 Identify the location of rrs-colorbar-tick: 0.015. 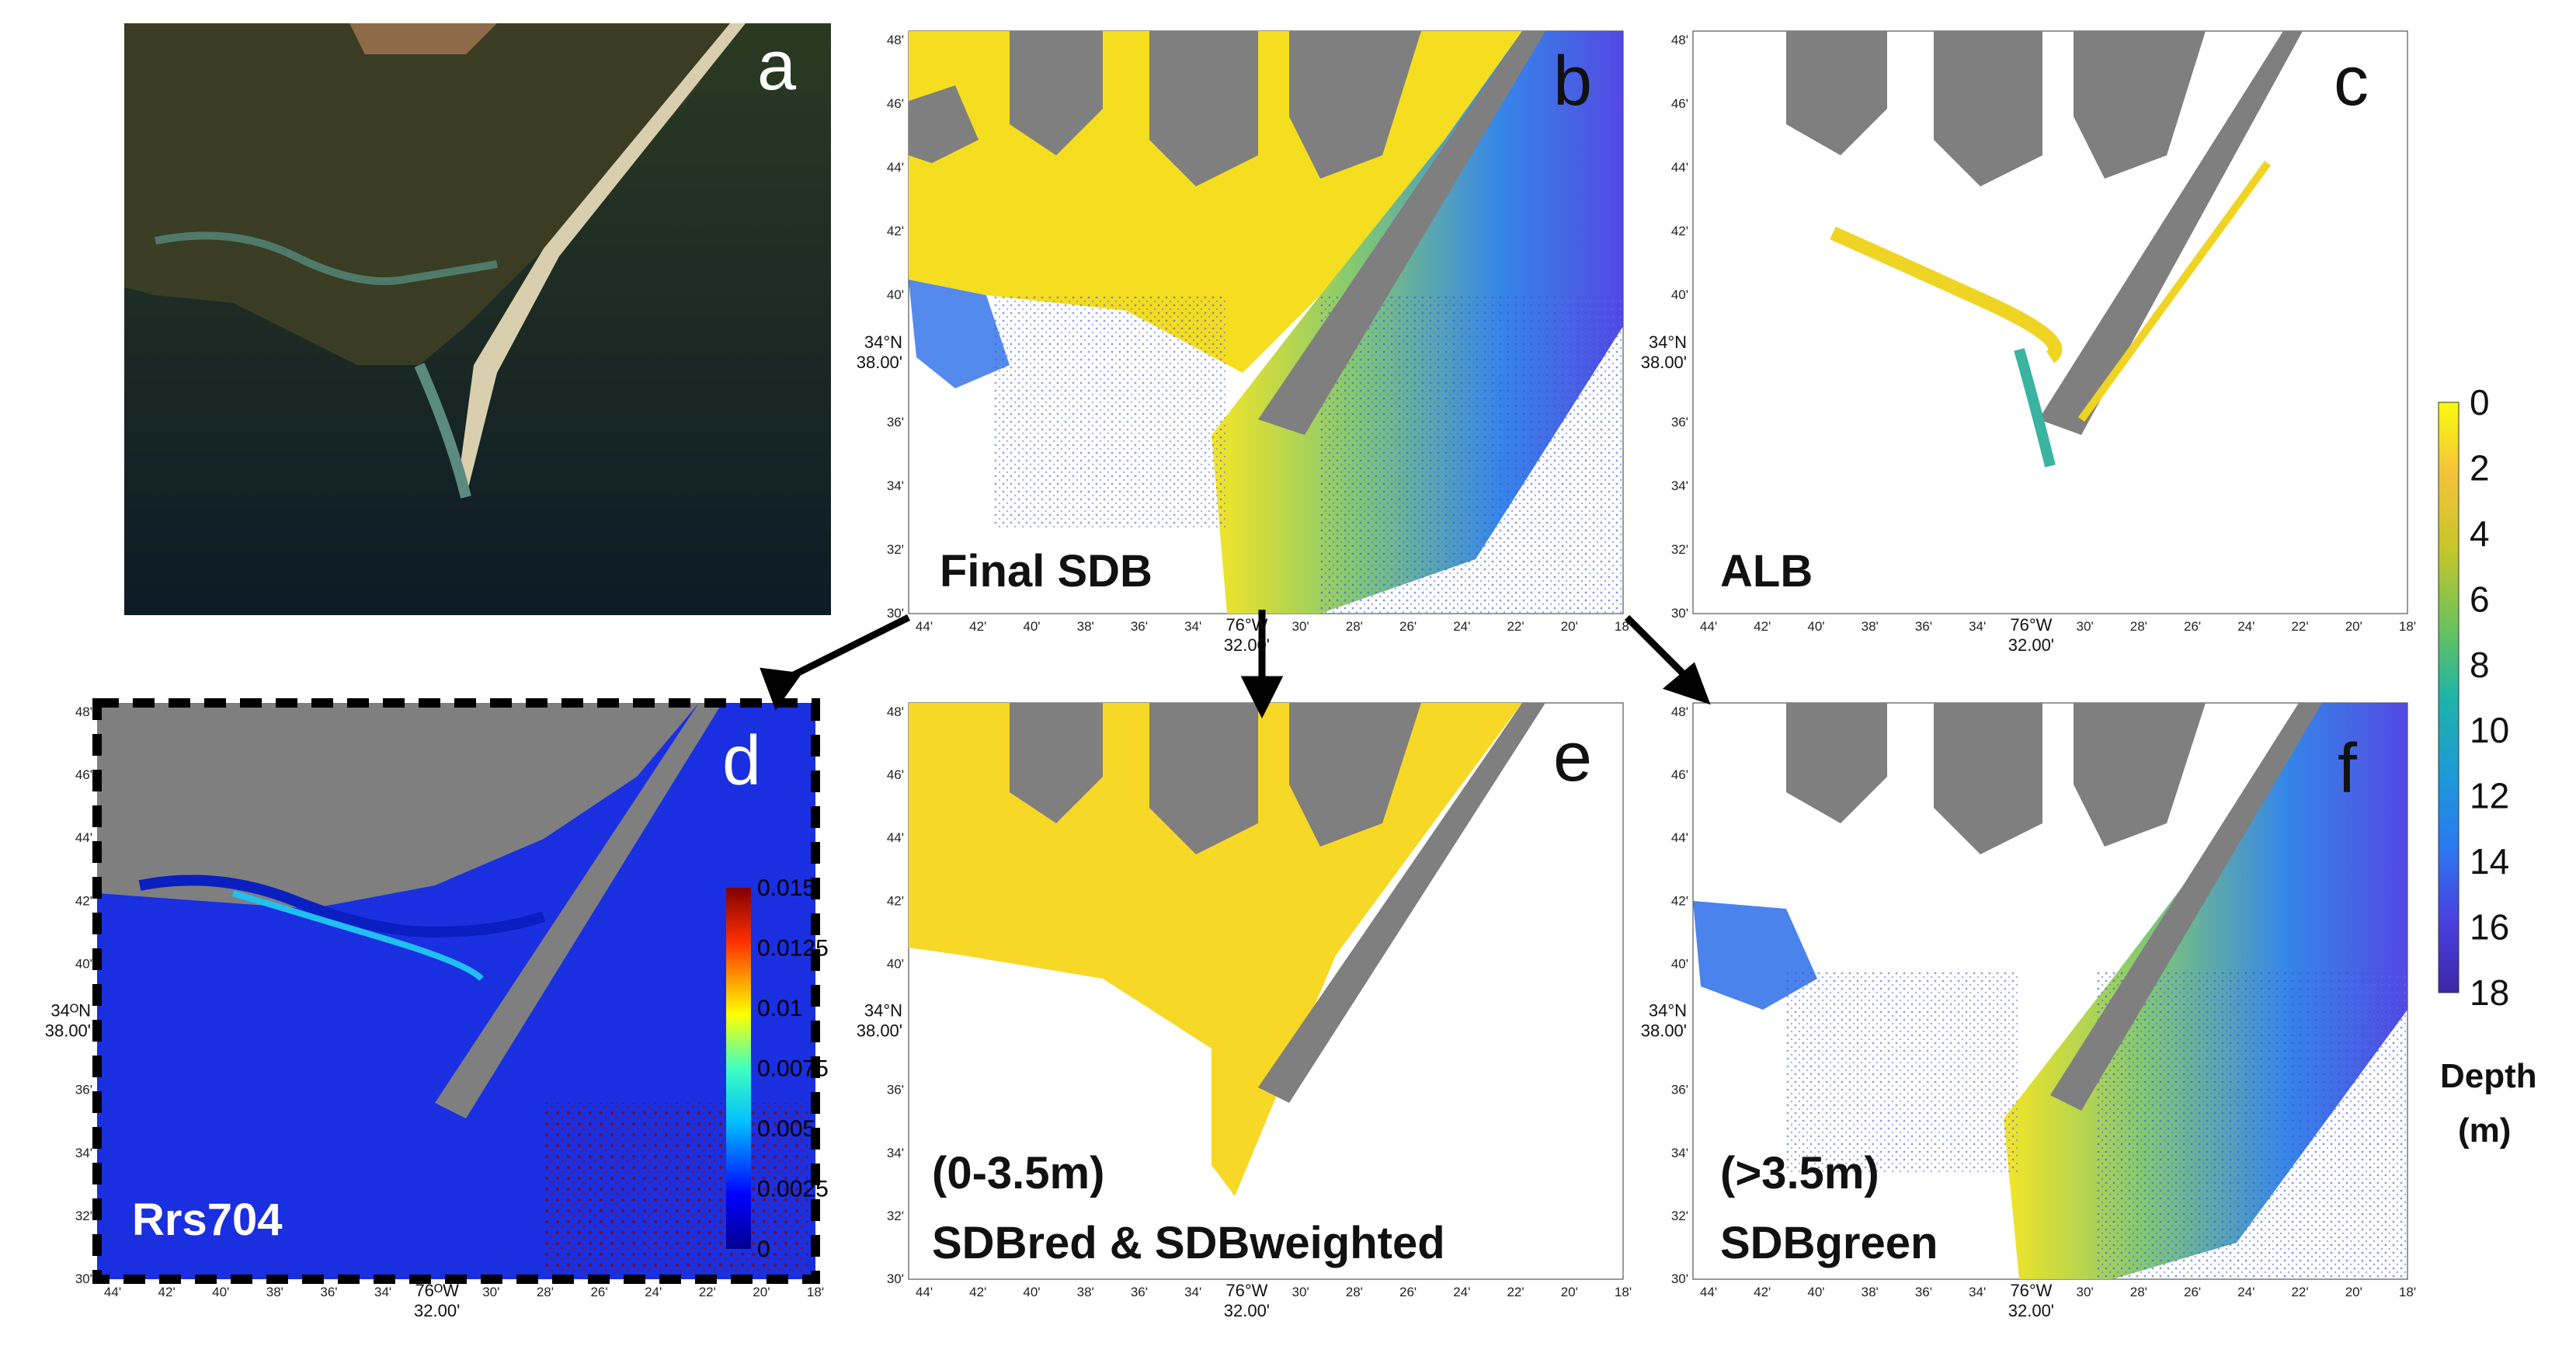
(786, 888).